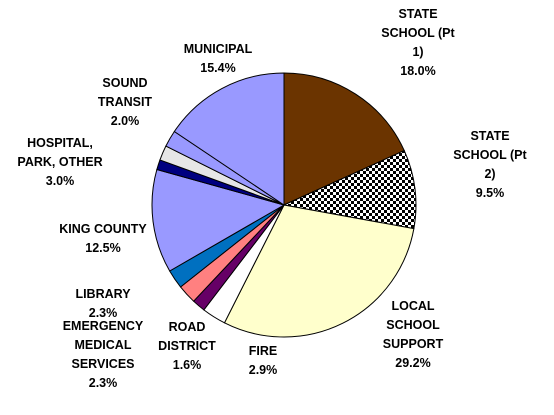 Image resolution: width=554 pixels, height=415 pixels. I want to click on slice-label: MUNICIPAL 15.4%, so click(218, 58).